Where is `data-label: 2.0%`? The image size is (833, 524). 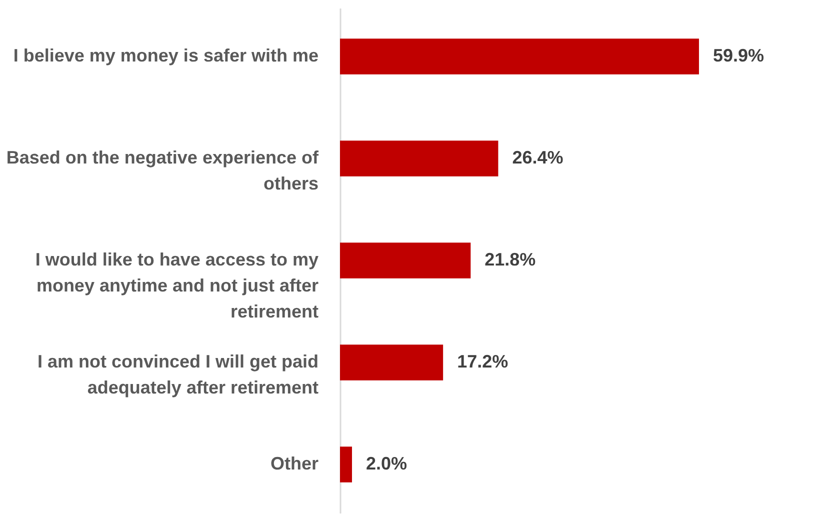
data-label: 2.0% is located at coordinates (387, 464).